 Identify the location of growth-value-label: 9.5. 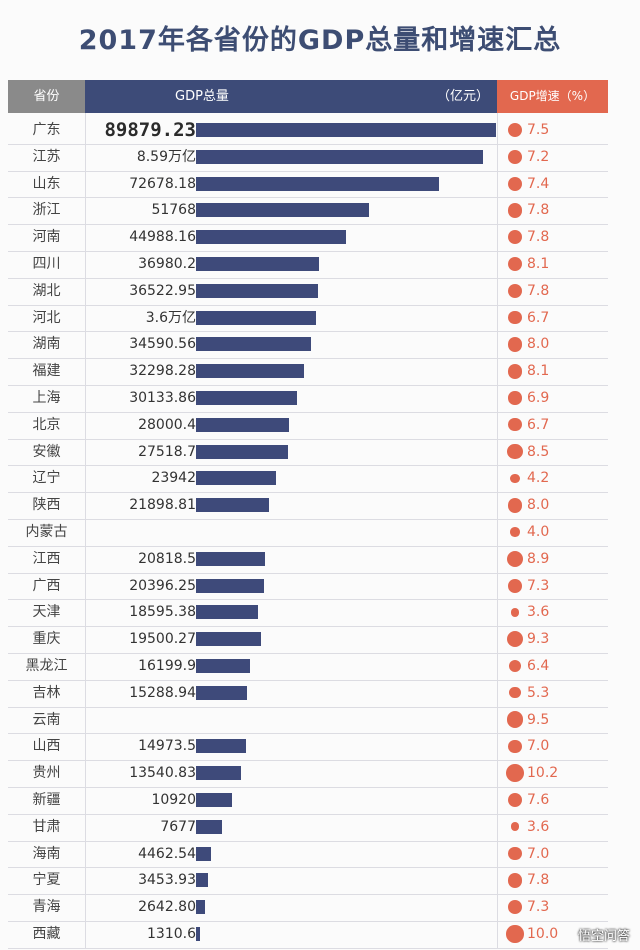
(538, 719).